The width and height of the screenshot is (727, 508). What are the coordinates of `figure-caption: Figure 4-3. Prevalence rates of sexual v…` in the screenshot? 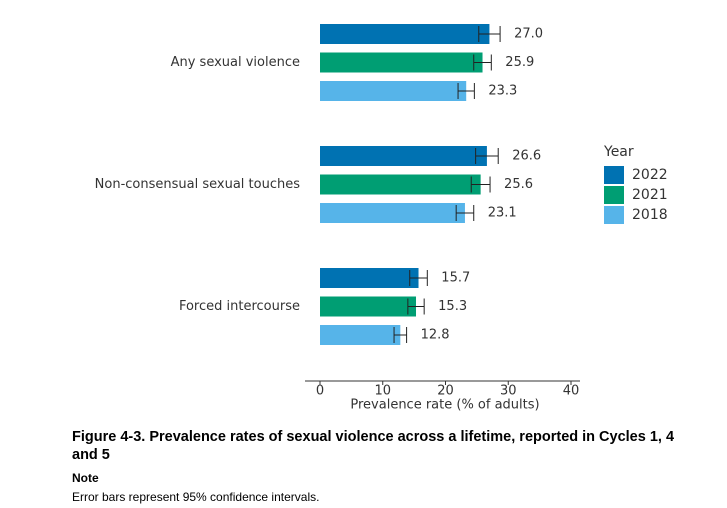 It's located at (373, 446).